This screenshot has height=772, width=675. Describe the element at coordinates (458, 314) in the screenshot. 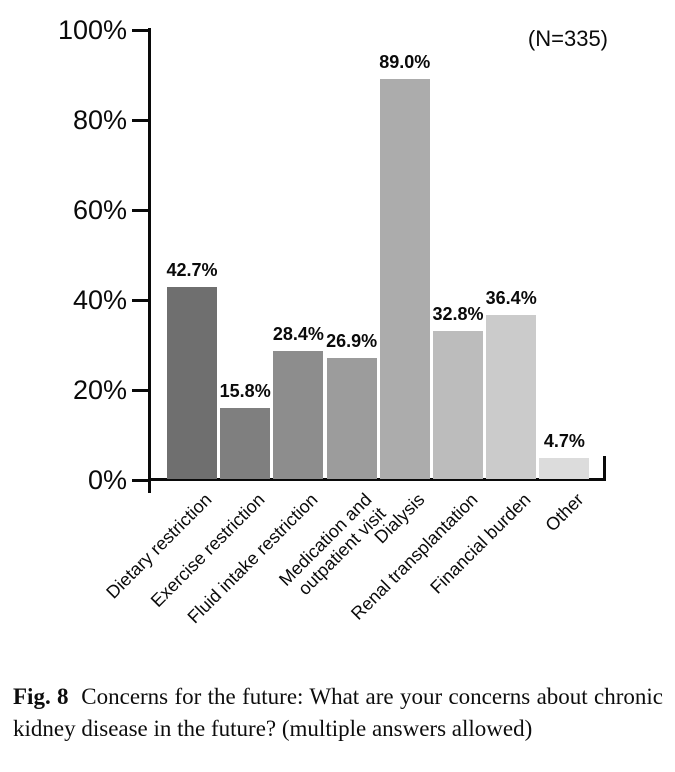

I see `bar-value-renal-transplantation: 32.8%` at that location.